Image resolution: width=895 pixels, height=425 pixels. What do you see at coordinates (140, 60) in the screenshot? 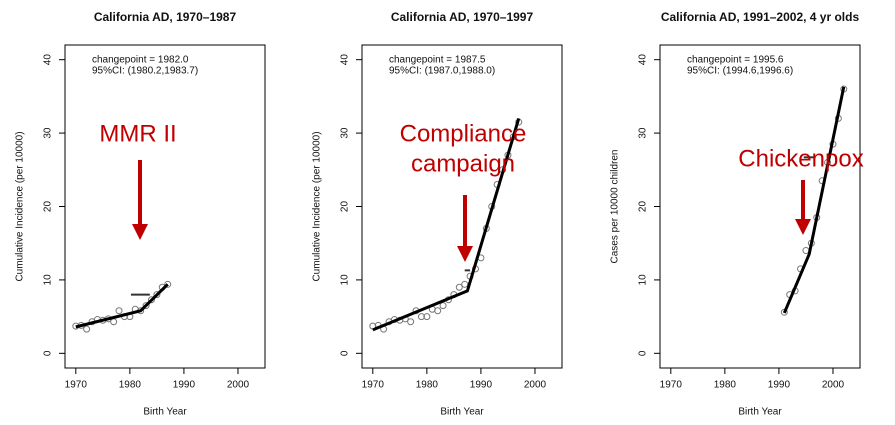
I see `stat-text: changepoint = 1982.0` at bounding box center [140, 60].